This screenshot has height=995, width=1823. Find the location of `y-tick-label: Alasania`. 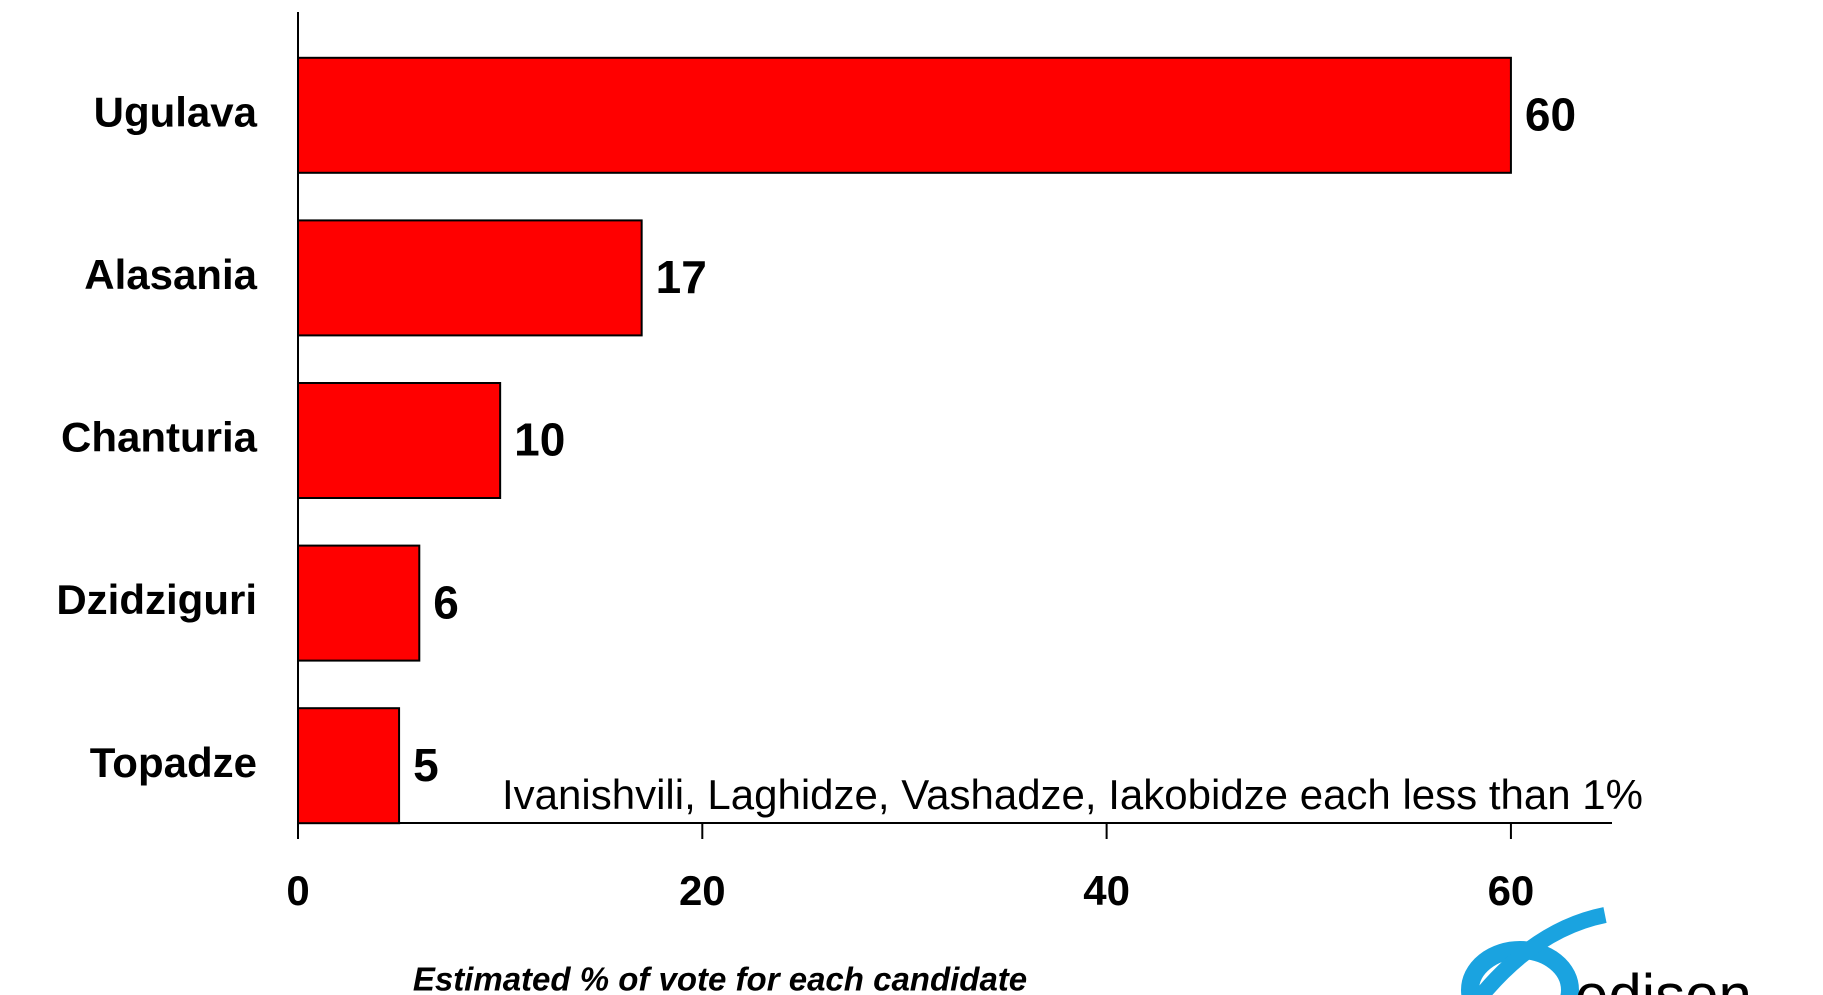

y-tick-label: Alasania is located at coordinates (170, 274).